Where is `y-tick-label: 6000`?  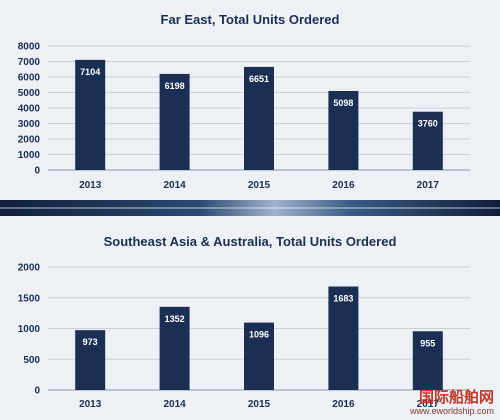 y-tick-label: 6000 is located at coordinates (29, 78).